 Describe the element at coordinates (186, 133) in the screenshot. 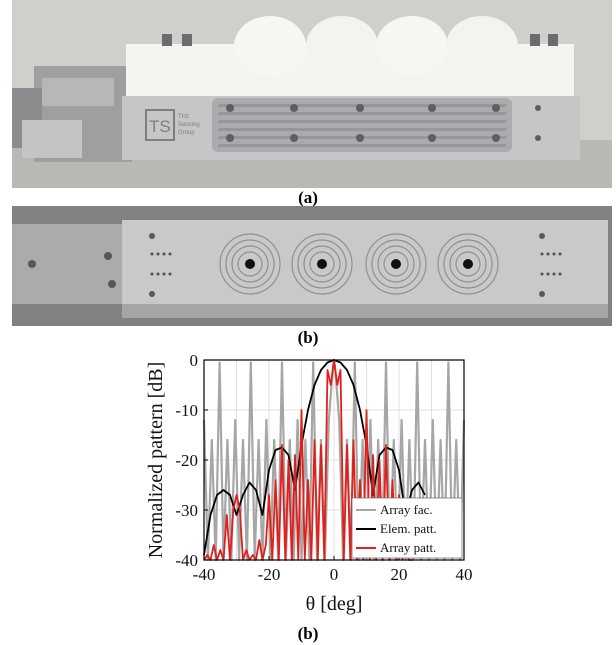

I see `svg-text: Group` at that location.